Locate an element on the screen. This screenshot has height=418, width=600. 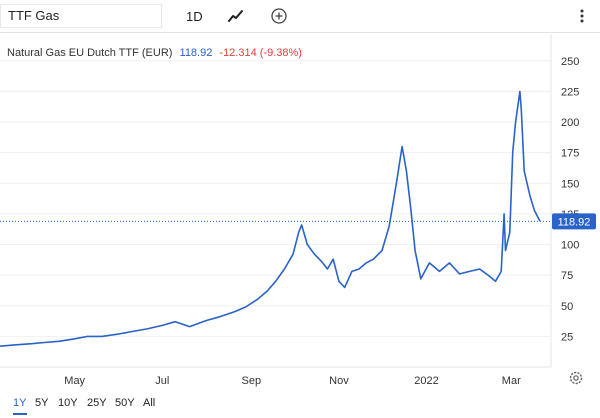
x-tick-label: Nov is located at coordinates (339, 381).